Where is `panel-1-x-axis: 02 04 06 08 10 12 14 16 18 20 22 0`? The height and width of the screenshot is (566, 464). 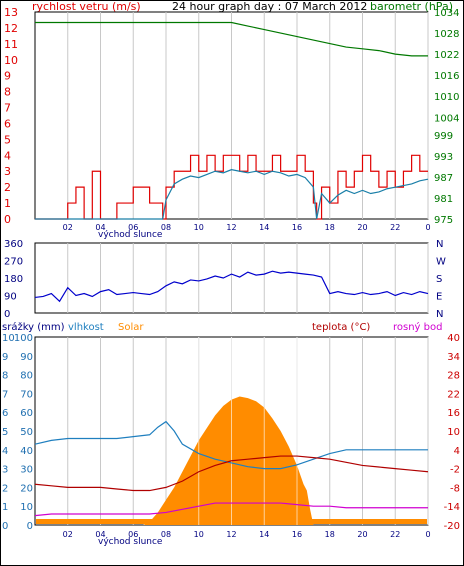 panel-1-x-axis: 02 04 06 08 10 12 14 16 18 20 22 0 is located at coordinates (247, 227).